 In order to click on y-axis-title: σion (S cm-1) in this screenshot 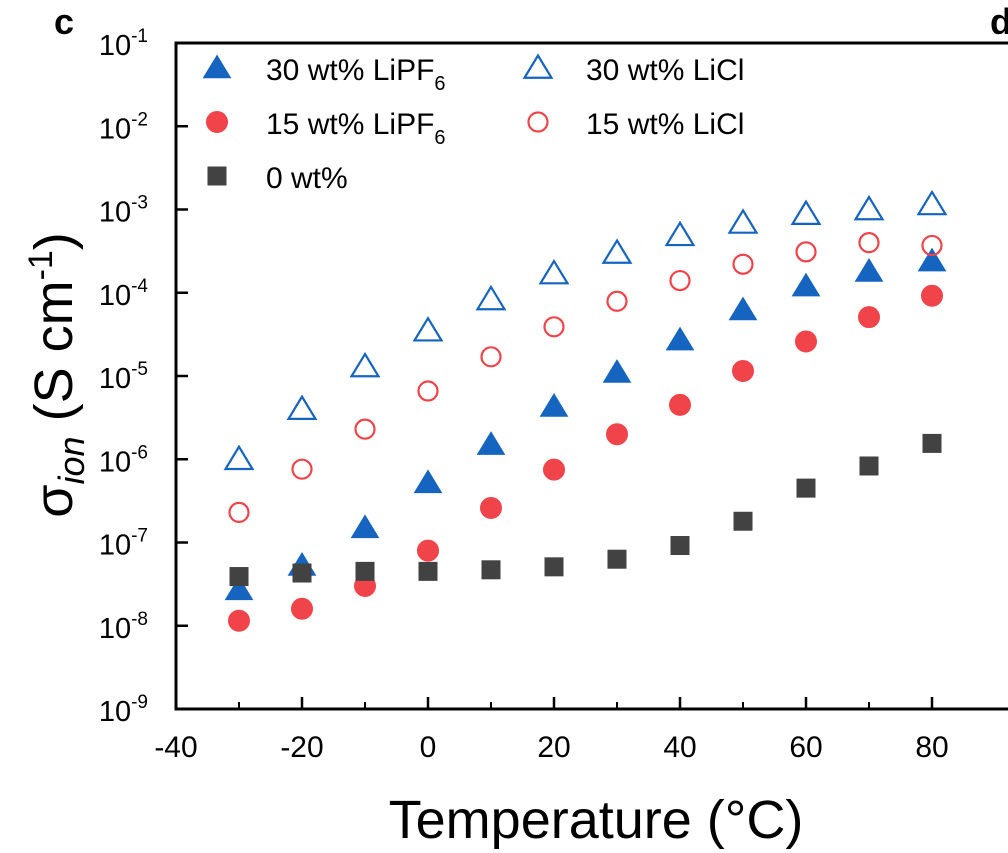, I will do `click(57, 375)`.